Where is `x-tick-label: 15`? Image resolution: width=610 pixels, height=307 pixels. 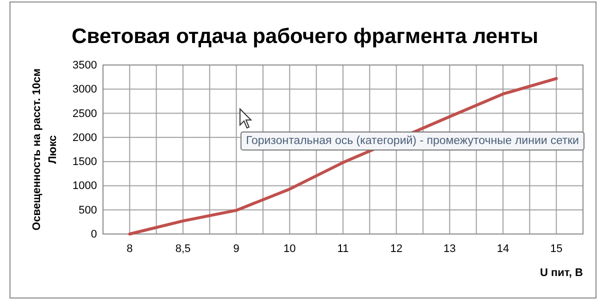 x-tick-label: 15 is located at coordinates (556, 248).